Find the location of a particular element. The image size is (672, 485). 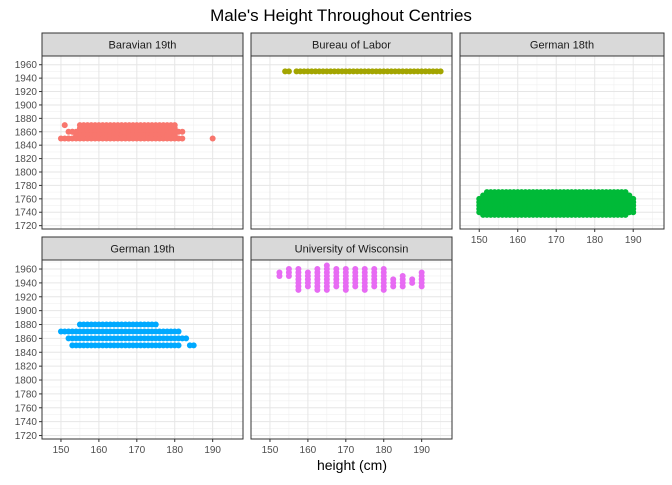

facet-panel: University of Wisconsin 150 160 170 180 190 is located at coordinates (351, 346).